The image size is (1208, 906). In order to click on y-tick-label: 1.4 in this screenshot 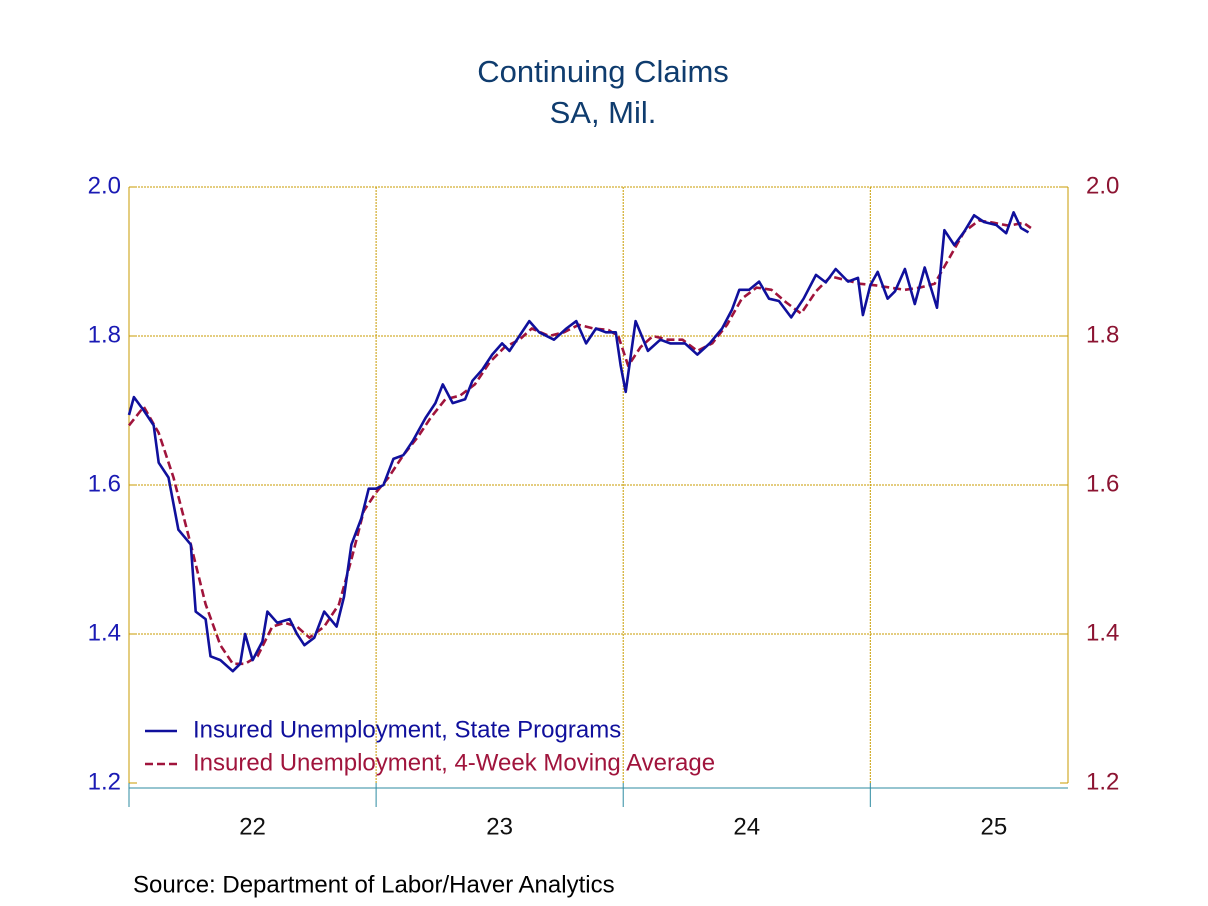, I will do `click(104, 632)`.